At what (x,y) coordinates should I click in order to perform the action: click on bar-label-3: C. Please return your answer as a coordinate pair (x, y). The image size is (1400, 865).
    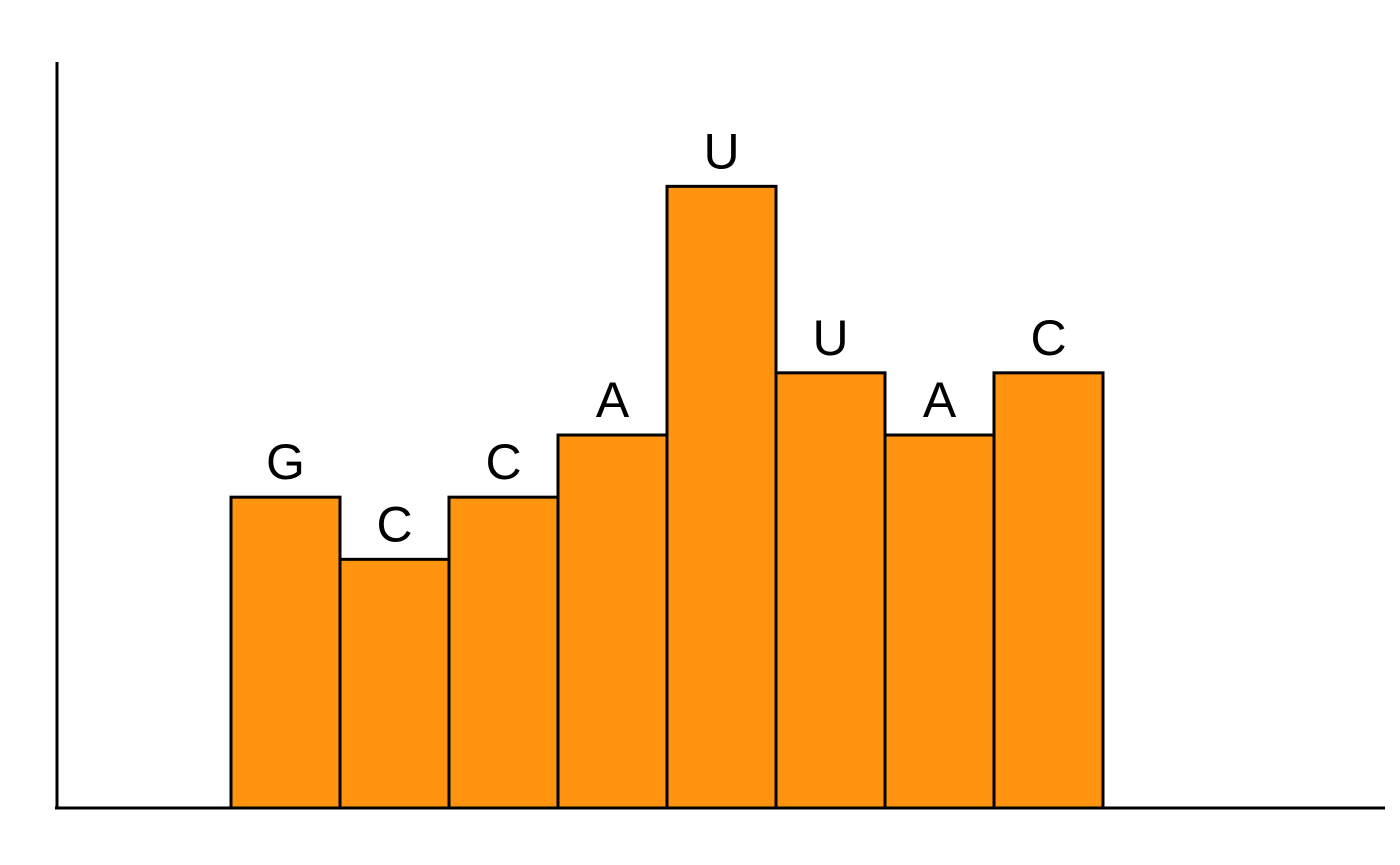
    Looking at the image, I should click on (503, 462).